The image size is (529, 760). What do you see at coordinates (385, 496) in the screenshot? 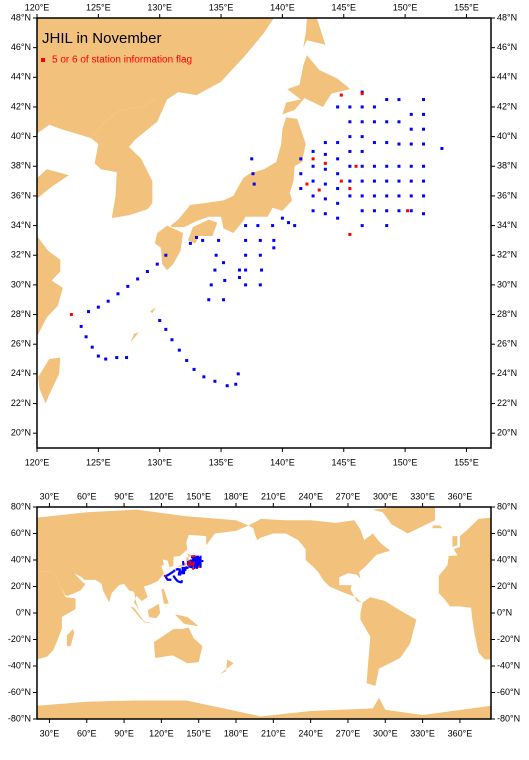
I see `x-tick-label: 300°E` at bounding box center [385, 496].